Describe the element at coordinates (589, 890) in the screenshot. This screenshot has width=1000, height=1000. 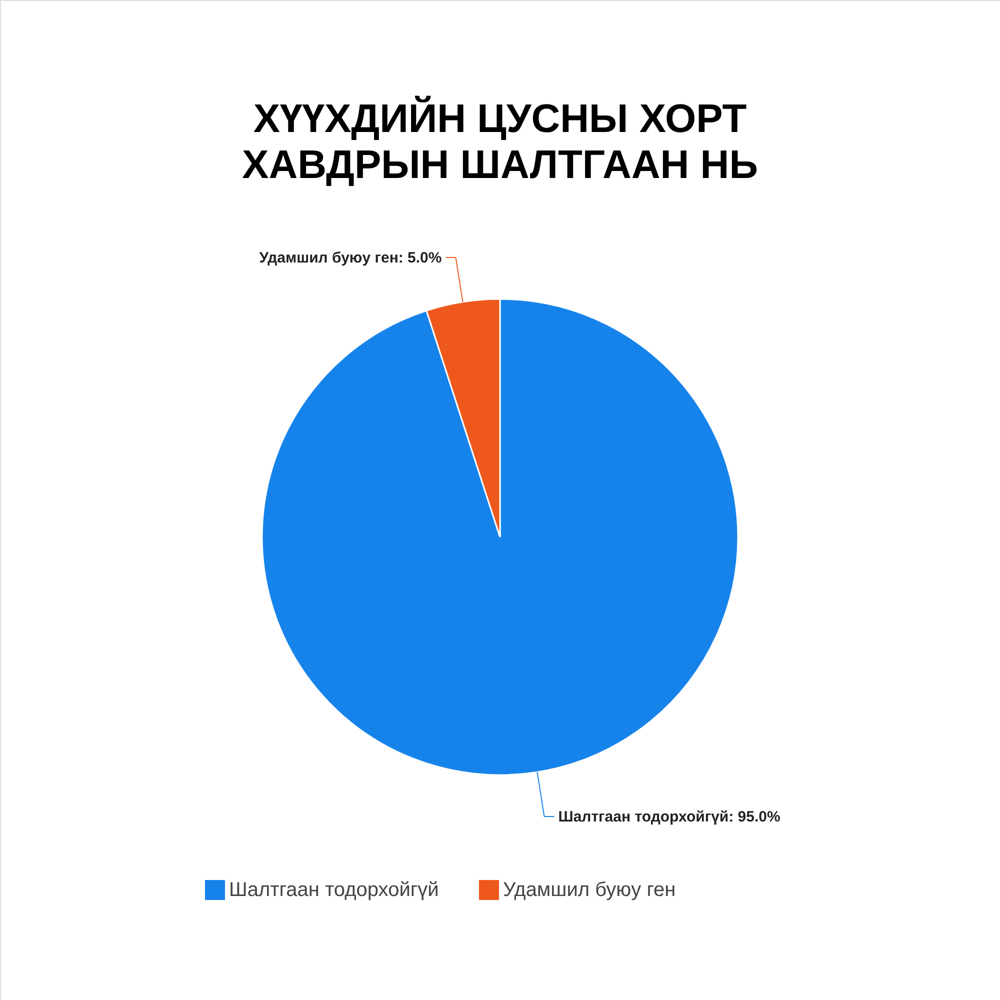
I see `legend-label: Удамшил буюу ген` at that location.